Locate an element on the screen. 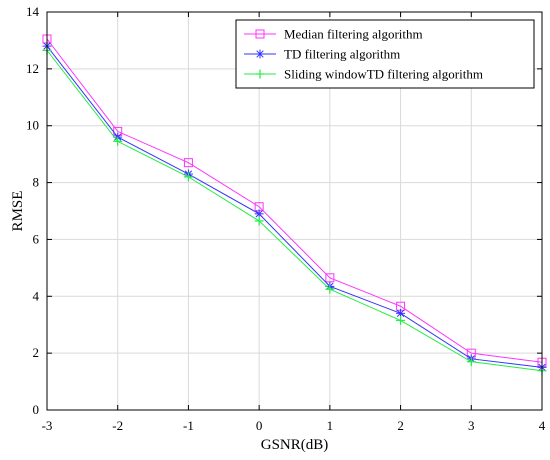 The height and width of the screenshot is (460, 550). y-tick-label: 10 is located at coordinates (32, 125).